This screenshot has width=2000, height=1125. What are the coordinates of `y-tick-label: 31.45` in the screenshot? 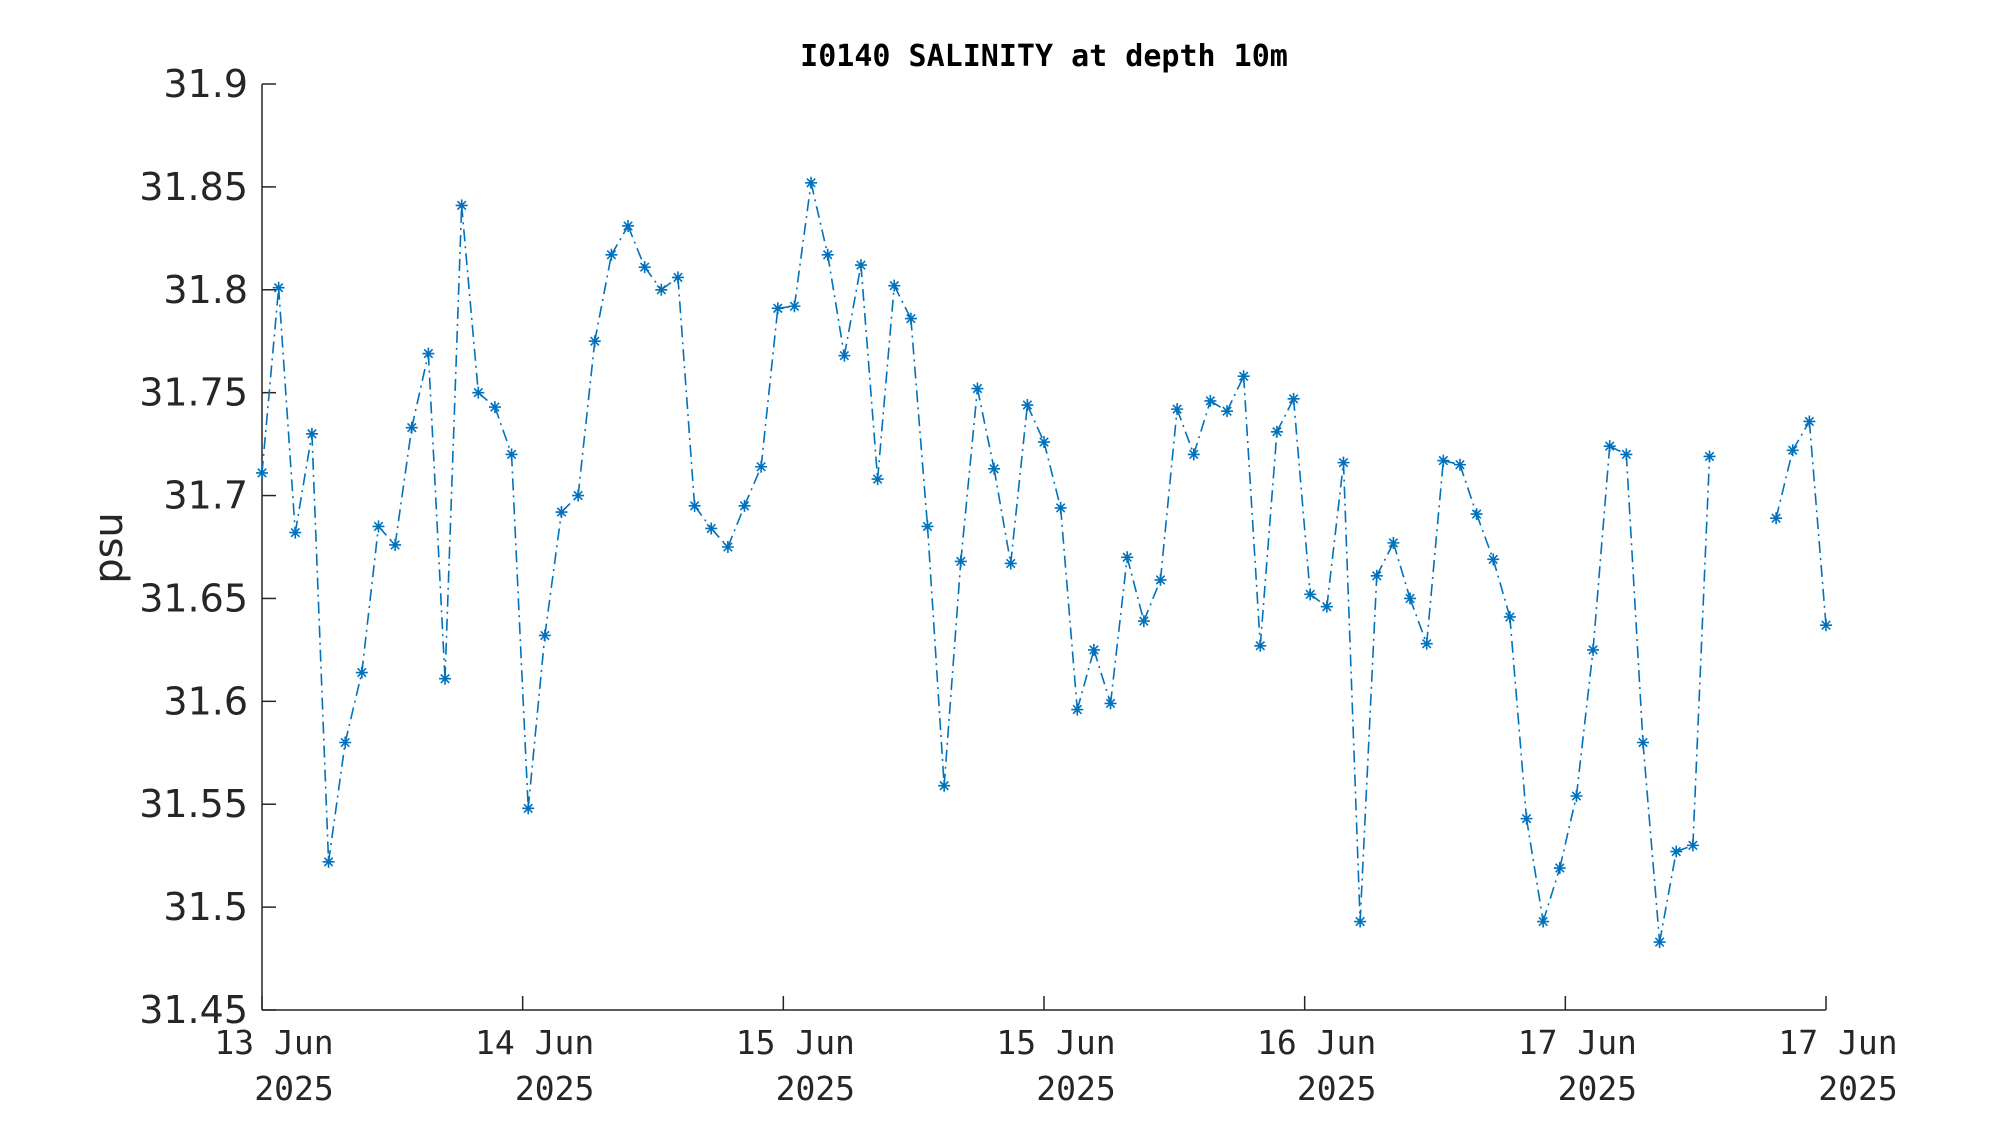 It's located at (193, 1010).